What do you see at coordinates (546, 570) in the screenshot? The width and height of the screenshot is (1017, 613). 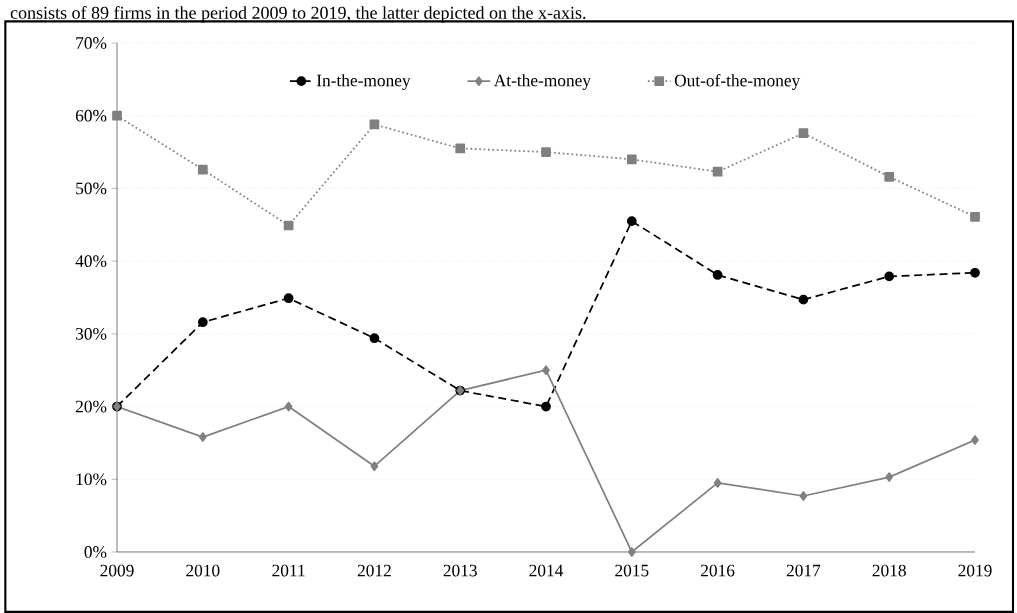 I see `x-tick-label: 2014` at bounding box center [546, 570].